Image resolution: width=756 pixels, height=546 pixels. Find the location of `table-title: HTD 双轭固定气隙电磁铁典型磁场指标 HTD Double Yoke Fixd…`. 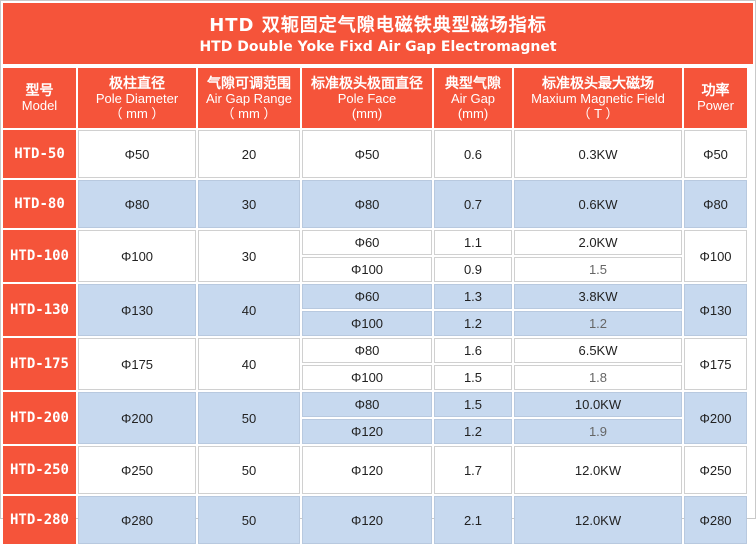

table-title: HTD 双轭固定气隙电磁铁典型磁场指标 HTD Double Yoke Fixd… is located at coordinates (378, 33).